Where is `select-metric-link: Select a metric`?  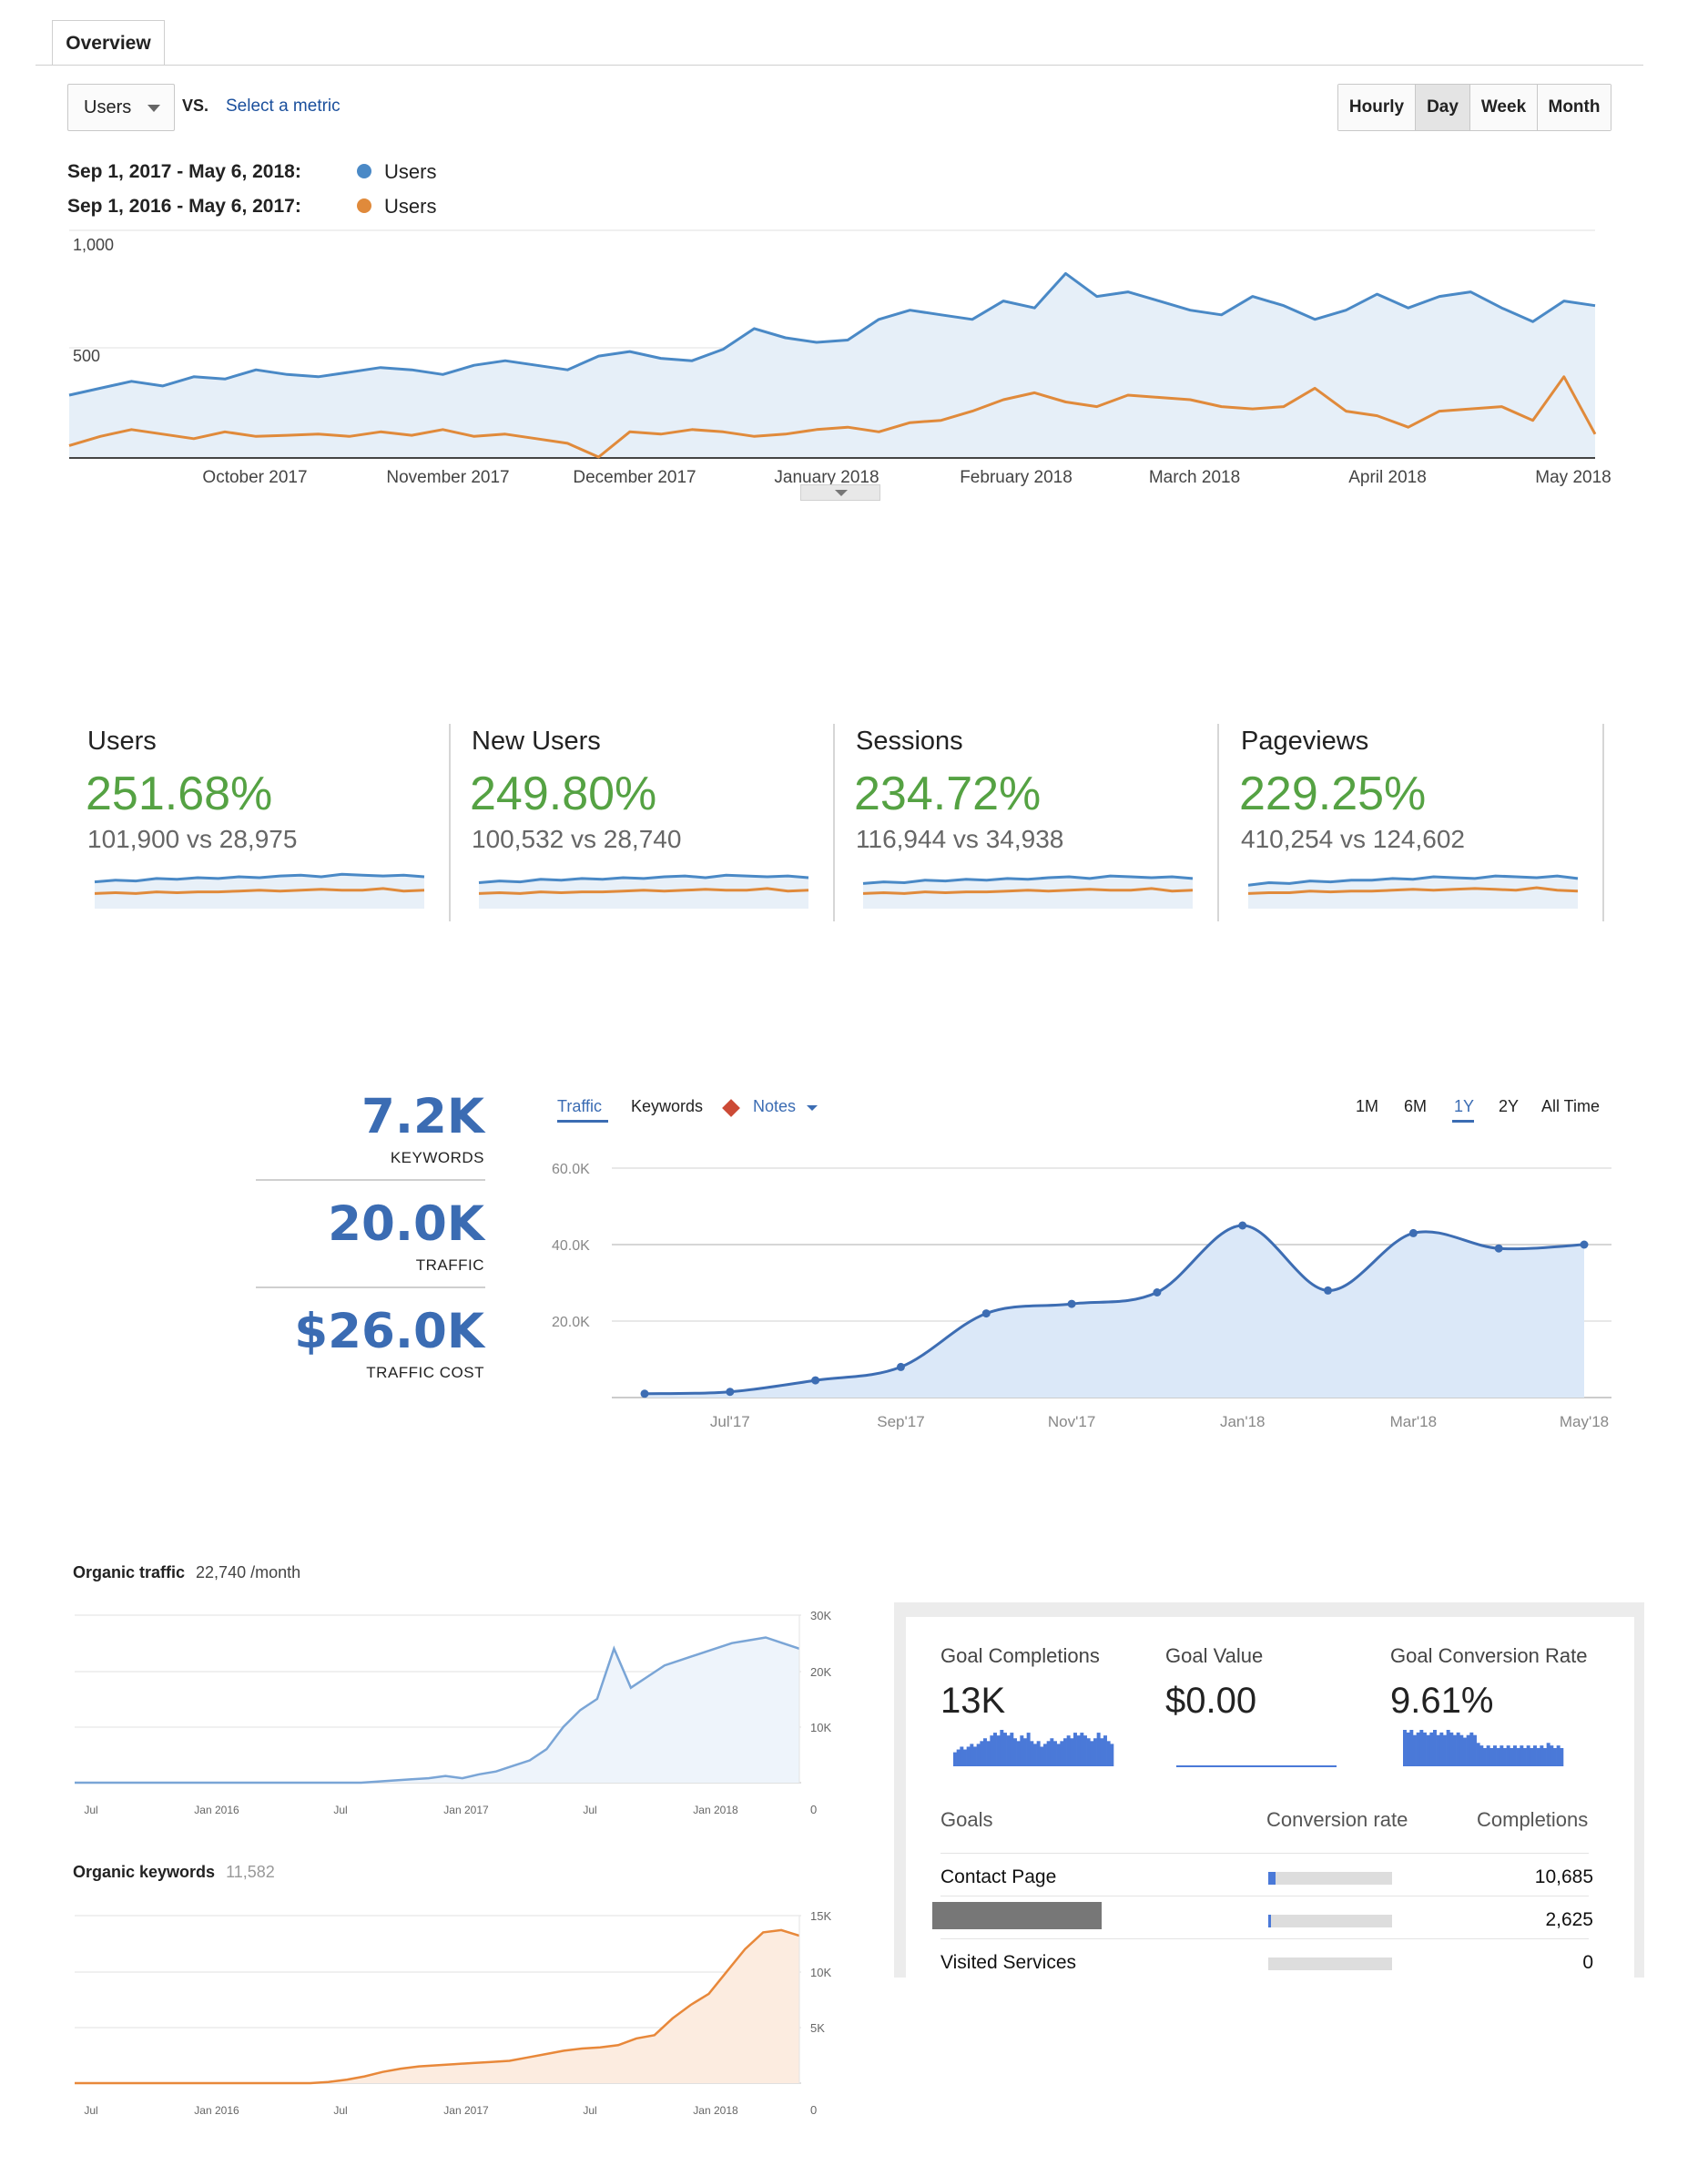
select-metric-link: Select a metric is located at coordinates (284, 106).